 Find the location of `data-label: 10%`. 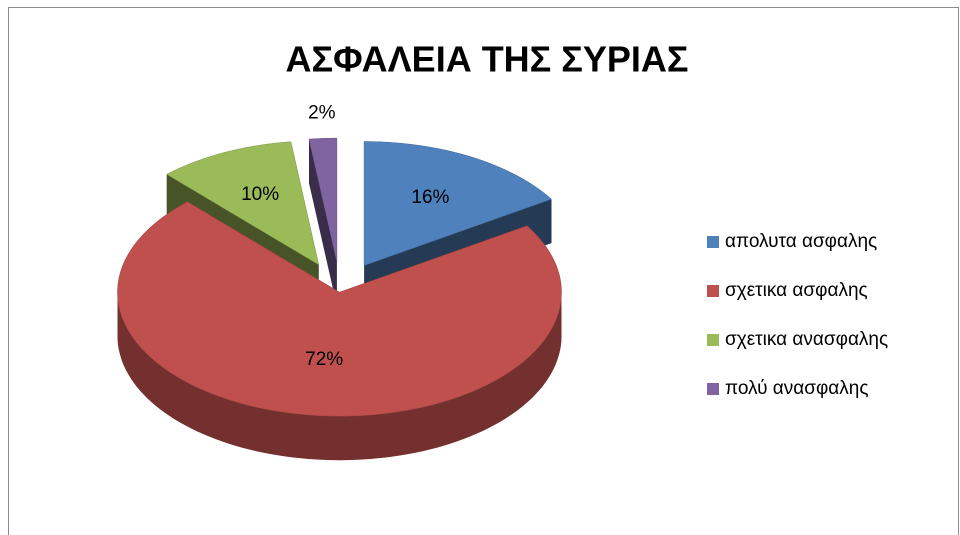

data-label: 10% is located at coordinates (260, 194).